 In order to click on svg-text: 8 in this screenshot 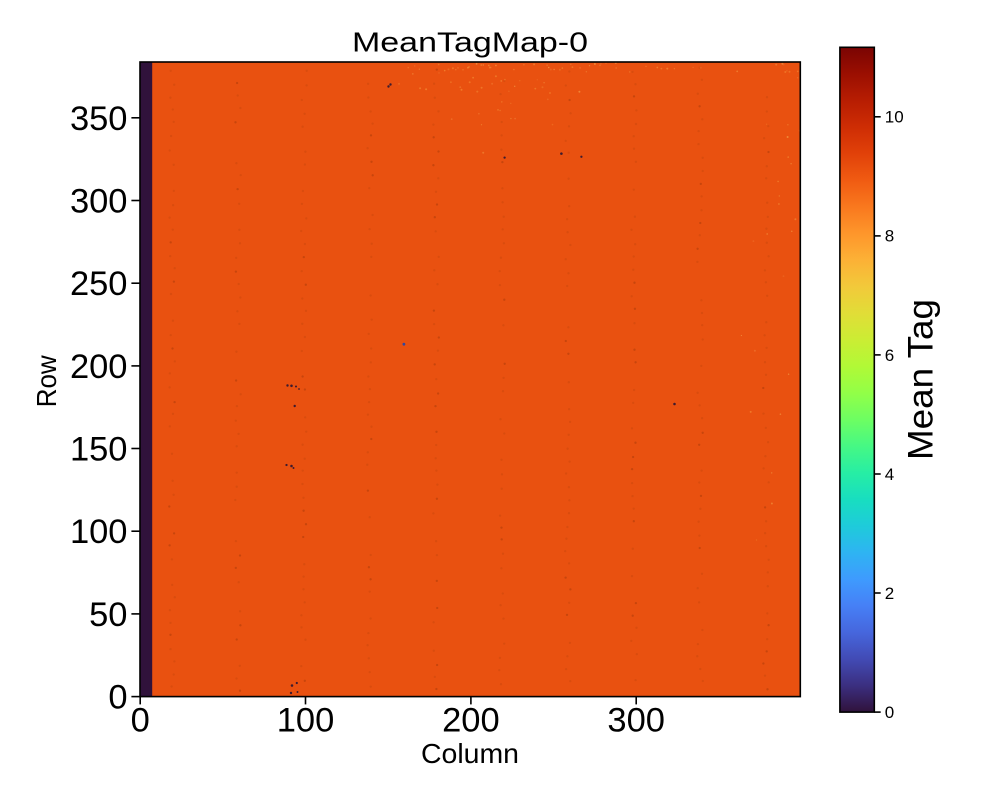, I will do `click(889, 236)`.